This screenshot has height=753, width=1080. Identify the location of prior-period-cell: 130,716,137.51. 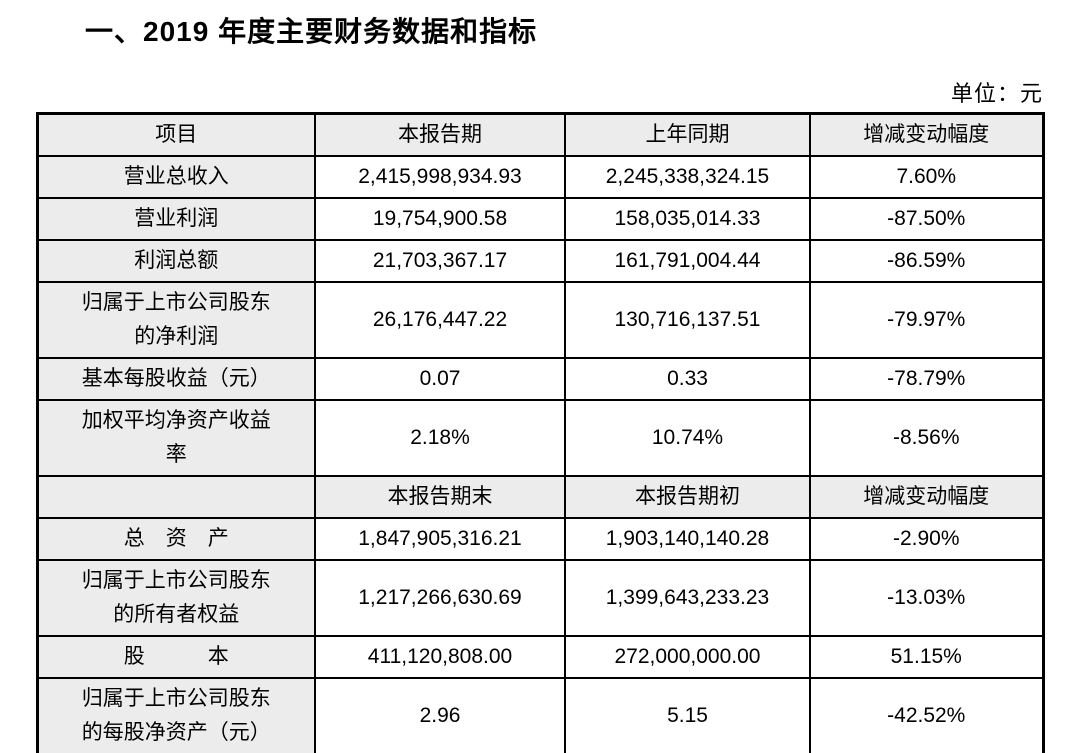
(687, 320).